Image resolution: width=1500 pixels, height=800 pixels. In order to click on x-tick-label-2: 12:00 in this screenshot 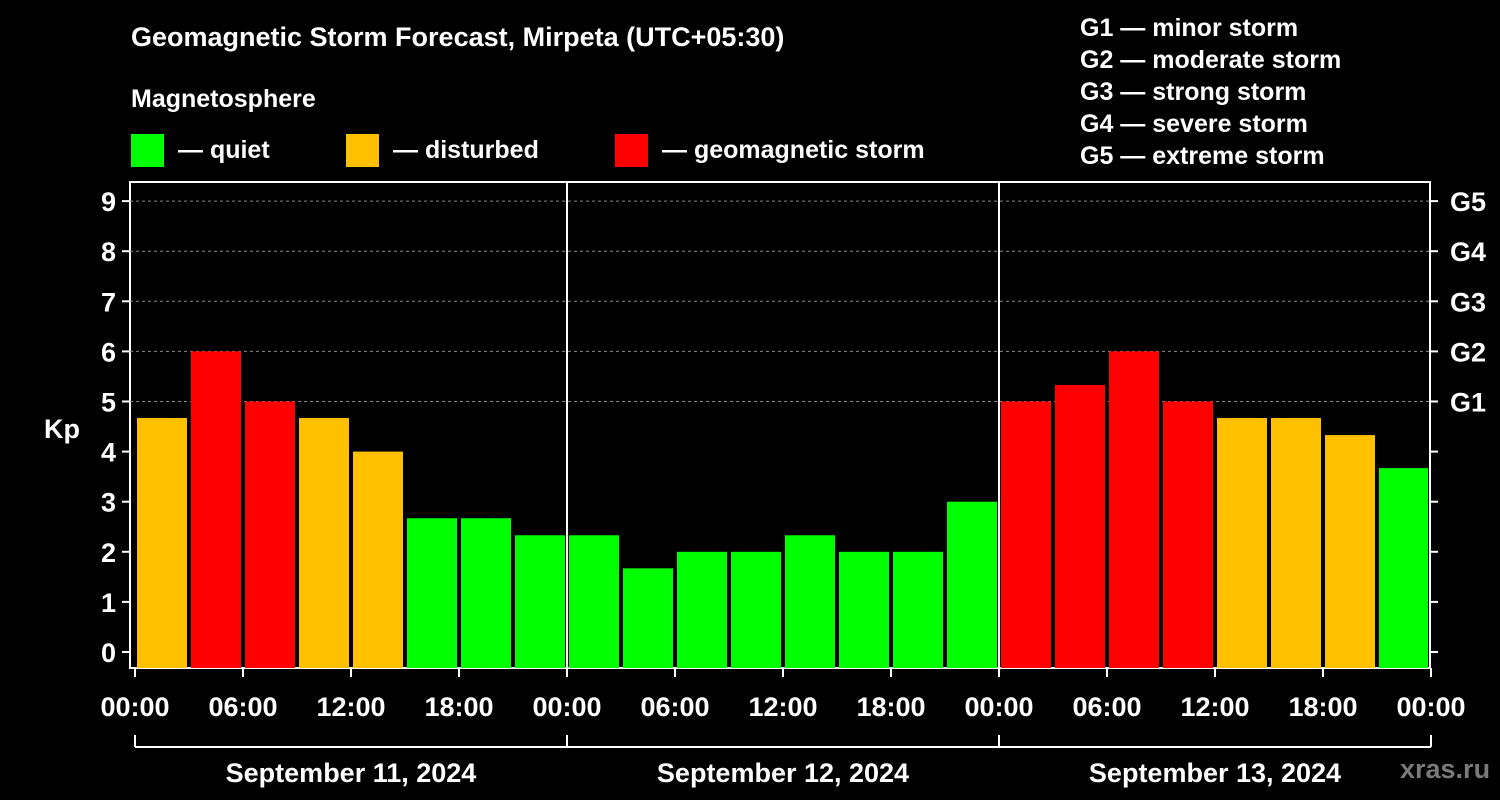, I will do `click(350, 707)`.